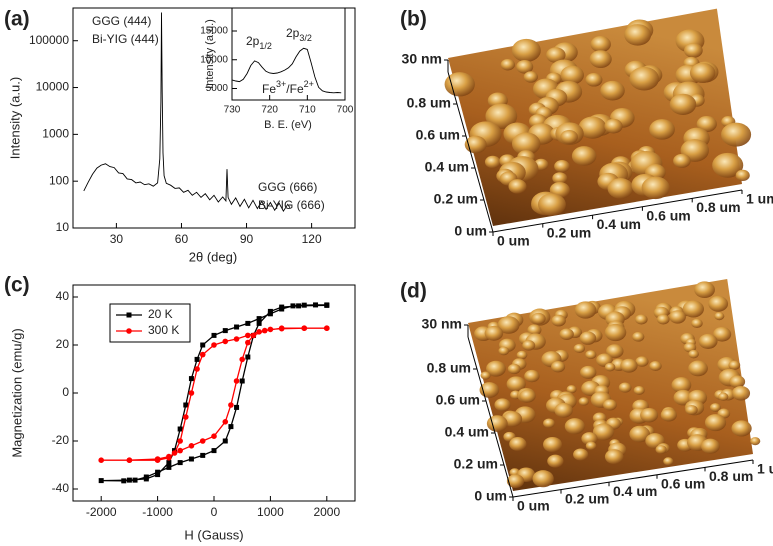  Describe the element at coordinates (513, 241) in the screenshot. I see `x-tick-label: 0 um` at that location.